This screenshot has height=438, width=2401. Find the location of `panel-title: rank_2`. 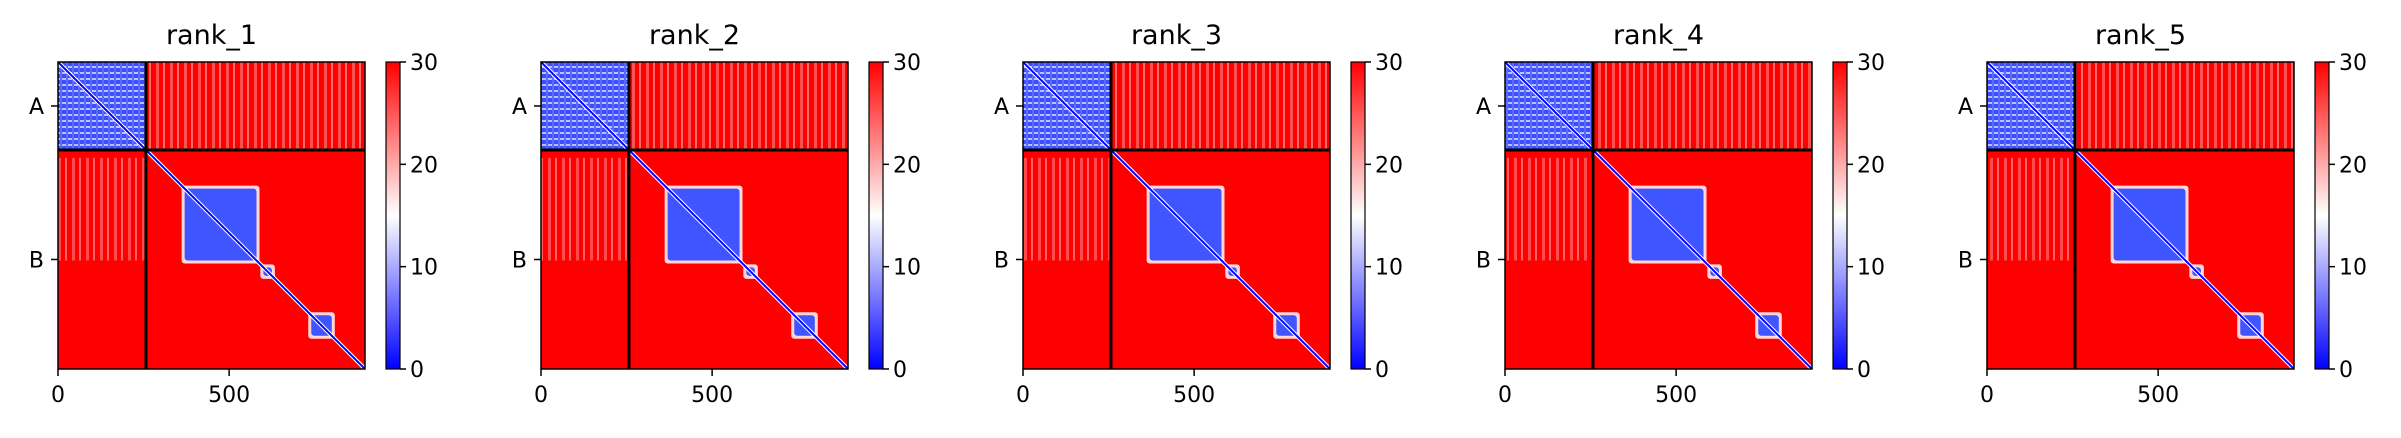

panel-title: rank_2 is located at coordinates (694, 35).